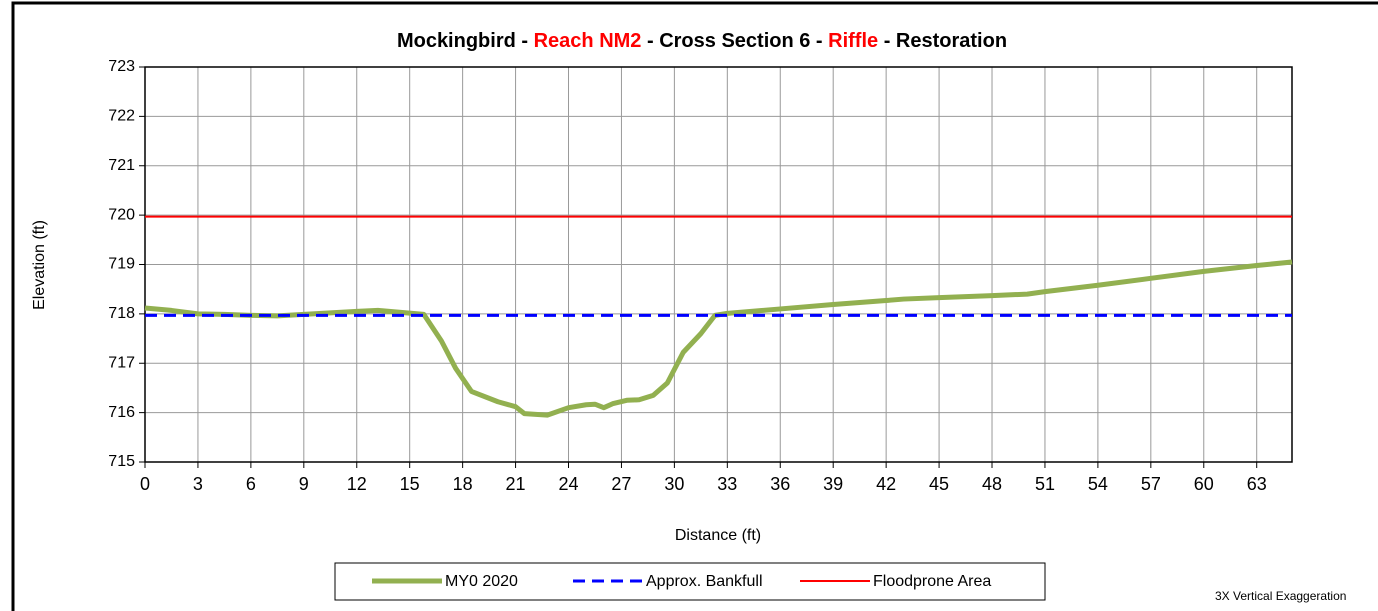 The image size is (1378, 611). Describe the element at coordinates (1045, 484) in the screenshot. I see `x-tick-label: 51` at that location.